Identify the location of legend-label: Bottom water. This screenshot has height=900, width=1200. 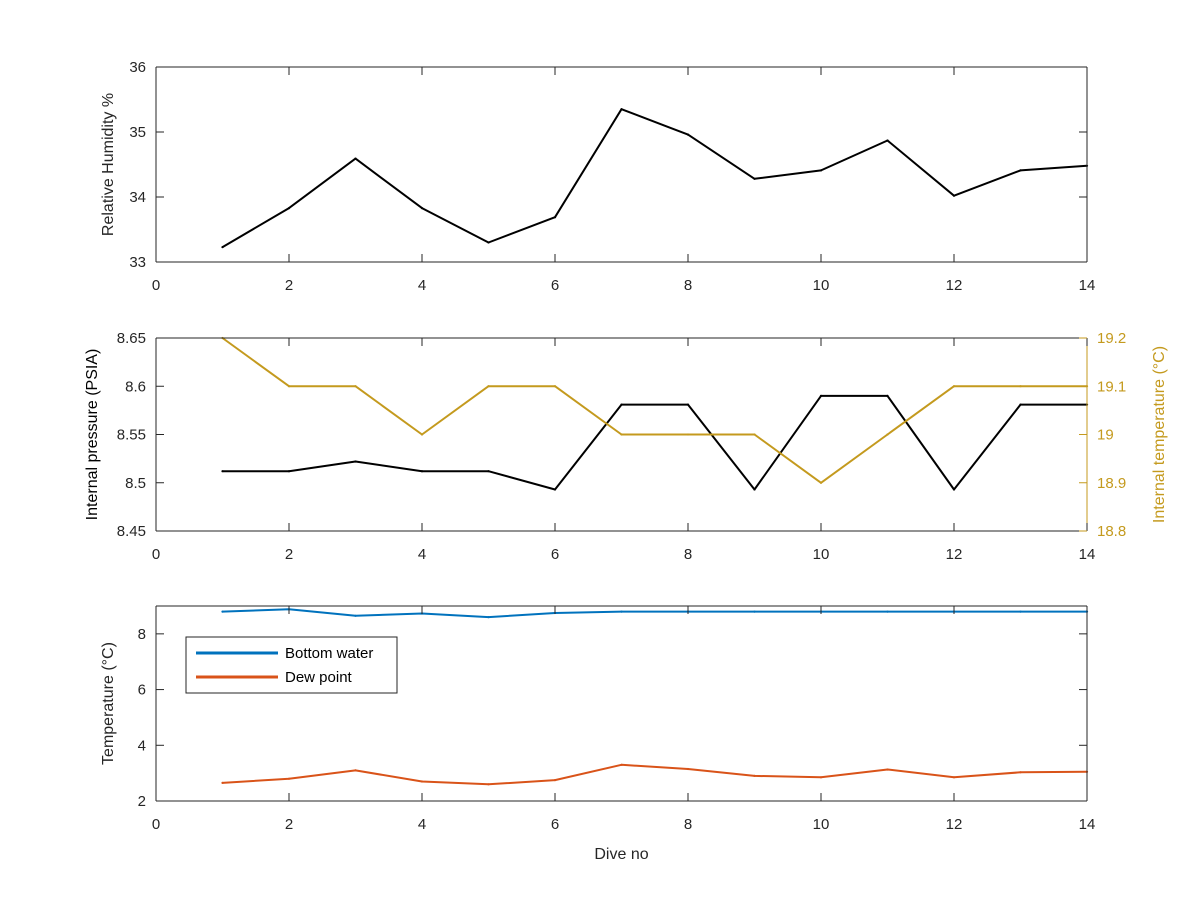
(329, 653).